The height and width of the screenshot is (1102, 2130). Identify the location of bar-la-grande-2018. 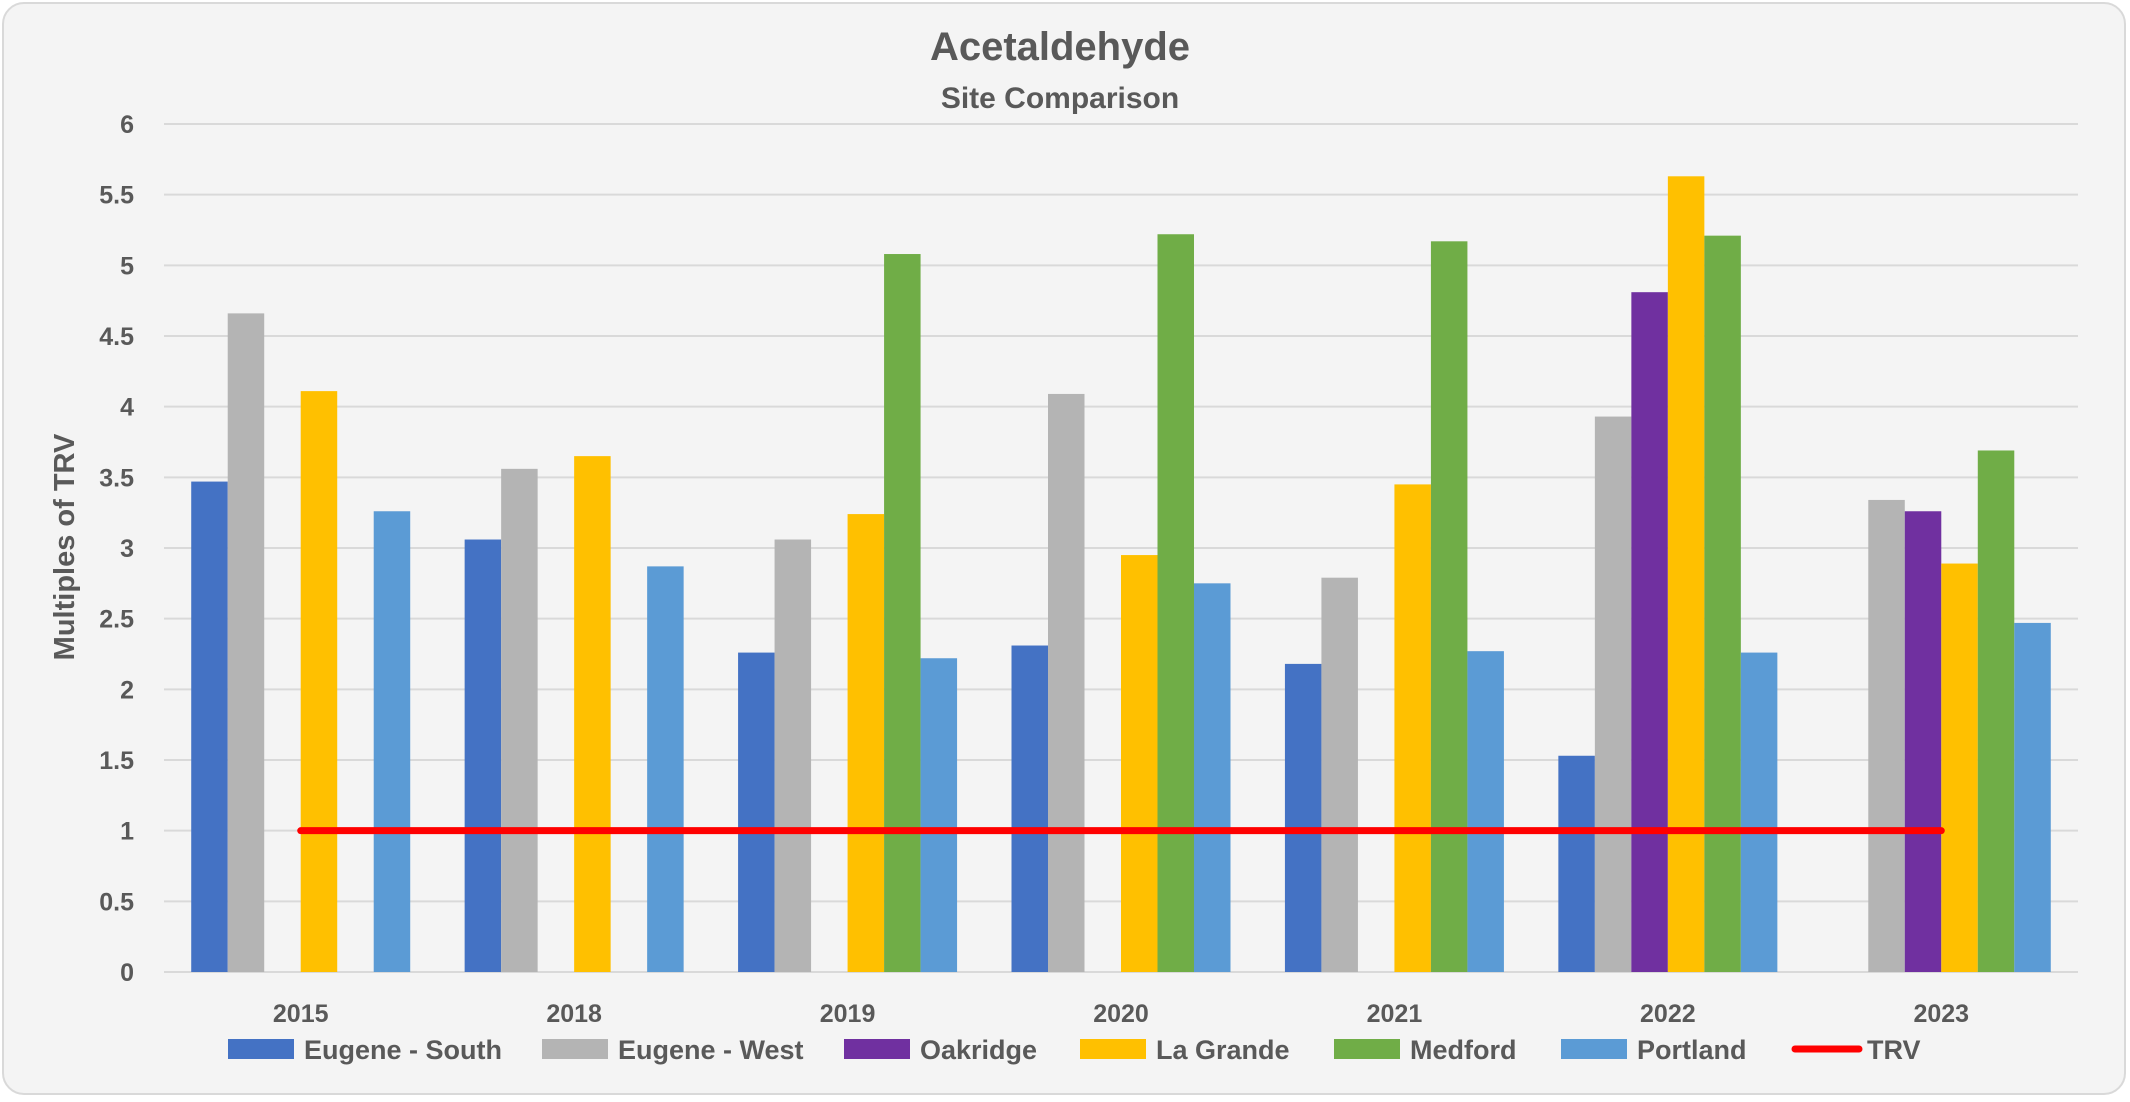
(592, 714).